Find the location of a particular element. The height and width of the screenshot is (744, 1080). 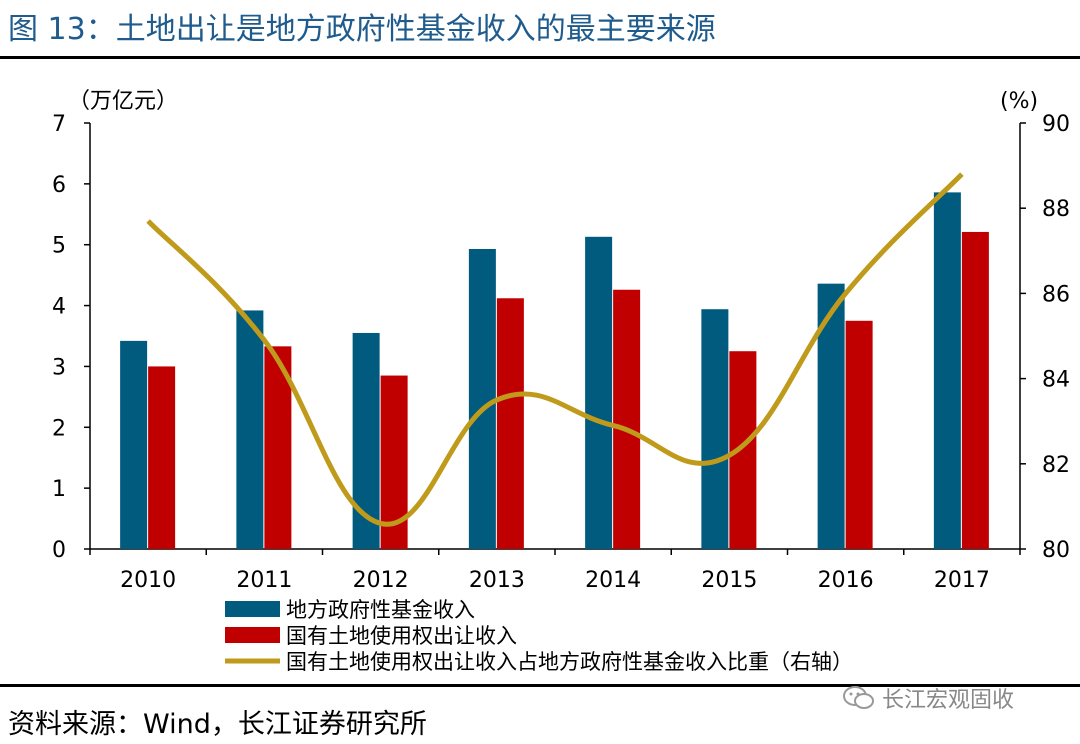

y-tick-label: 0 is located at coordinates (59, 550).